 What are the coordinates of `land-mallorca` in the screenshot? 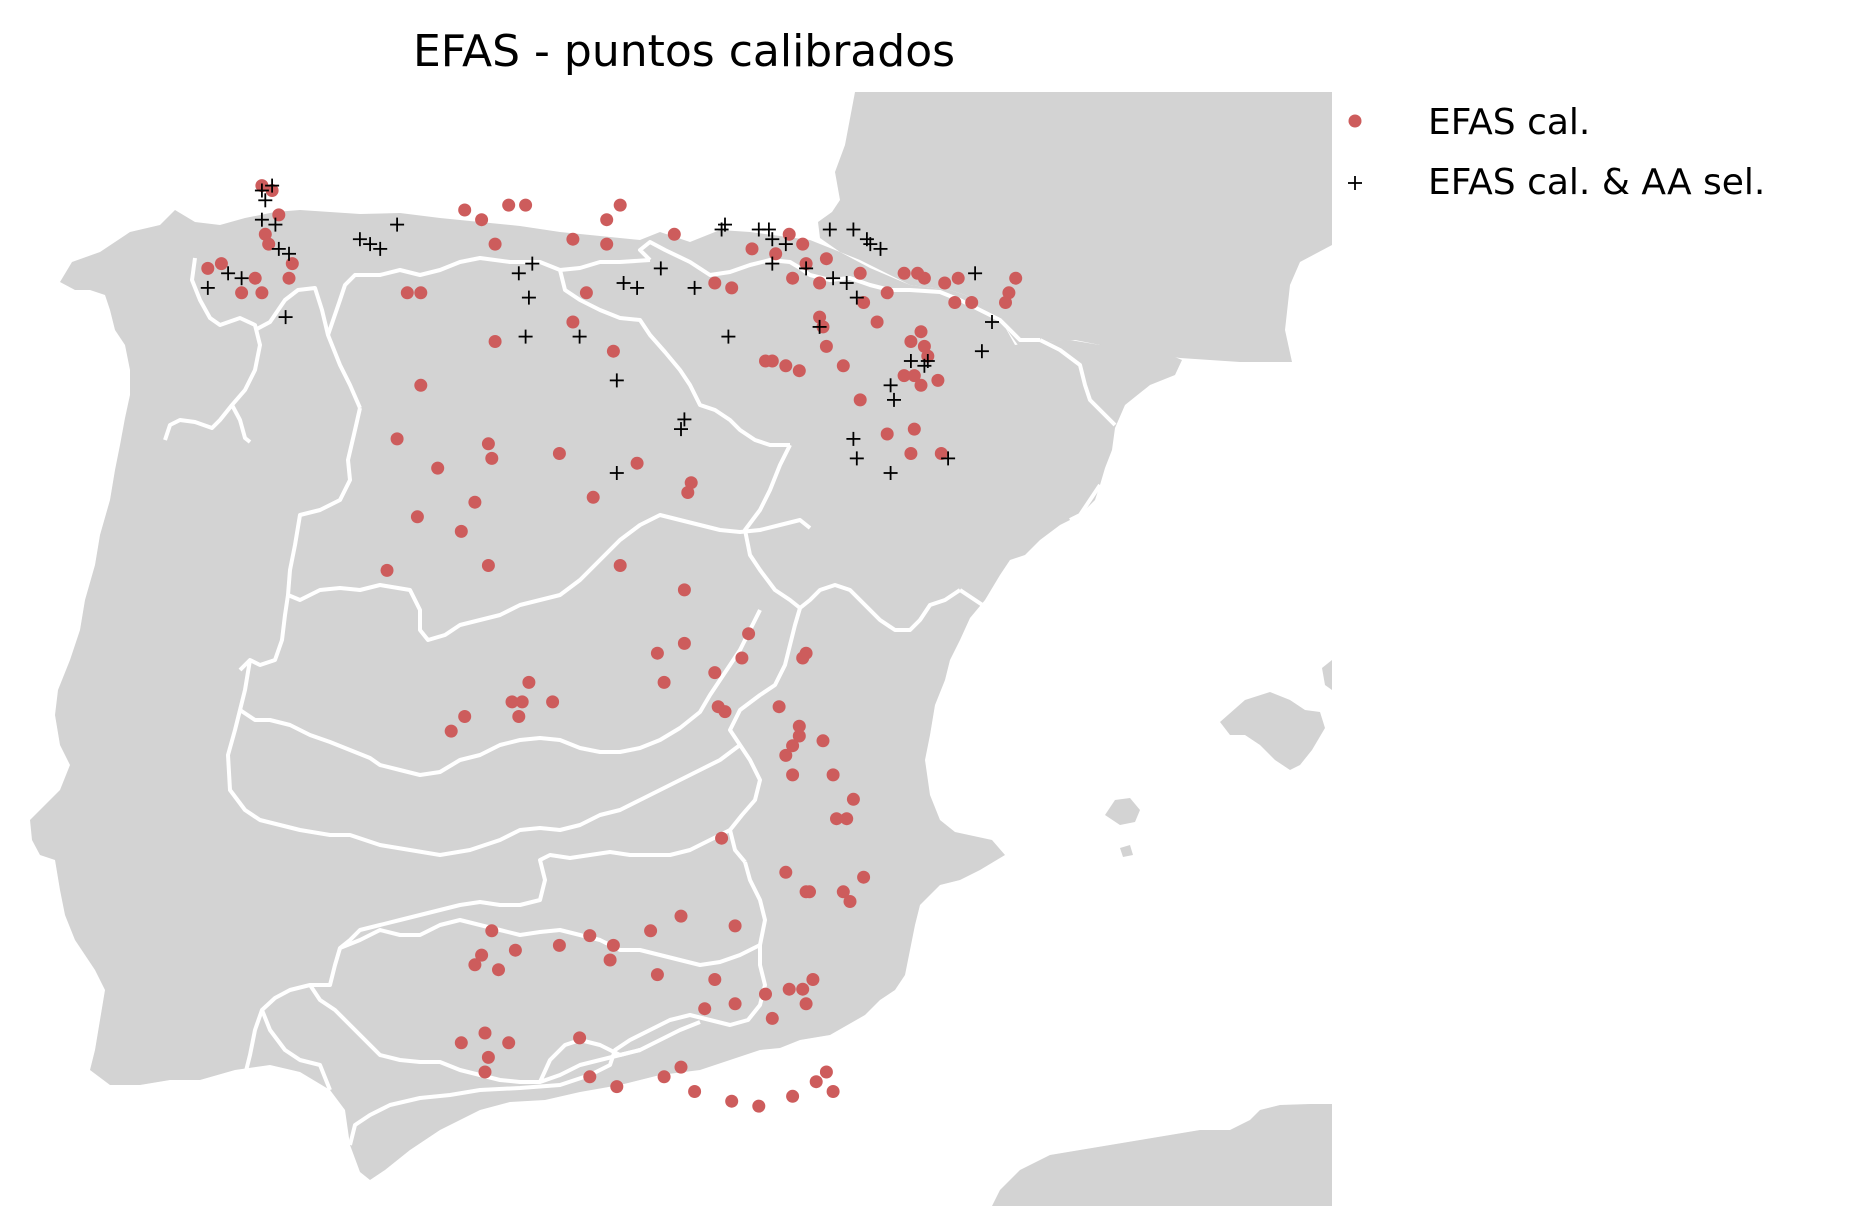 It's located at (1272, 731).